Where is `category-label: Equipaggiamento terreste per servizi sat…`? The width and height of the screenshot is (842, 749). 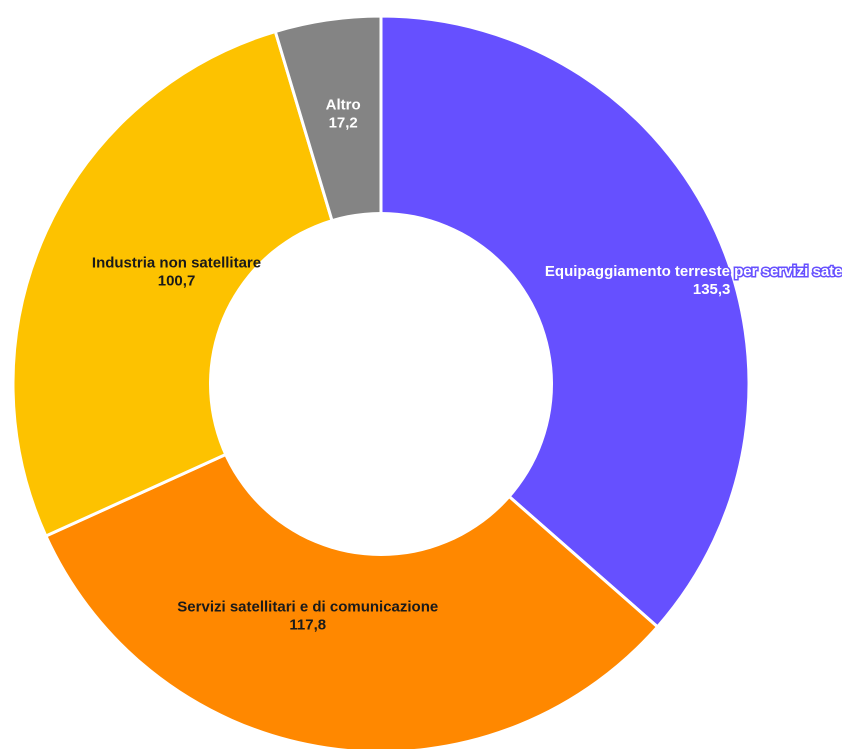
category-label: Equipaggiamento terreste per servizi sat… is located at coordinates (693, 271).